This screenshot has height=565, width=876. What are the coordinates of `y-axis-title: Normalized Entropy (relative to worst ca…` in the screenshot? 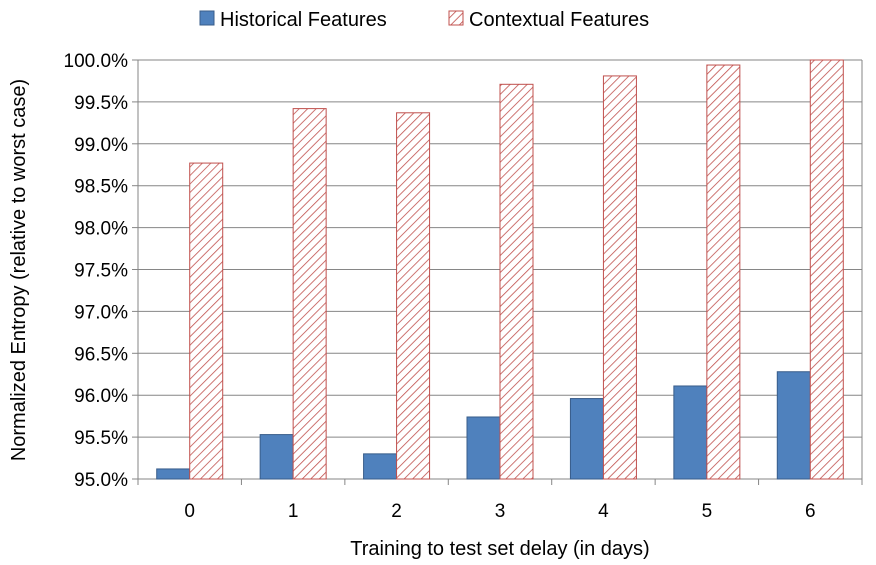 It's located at (19, 270).